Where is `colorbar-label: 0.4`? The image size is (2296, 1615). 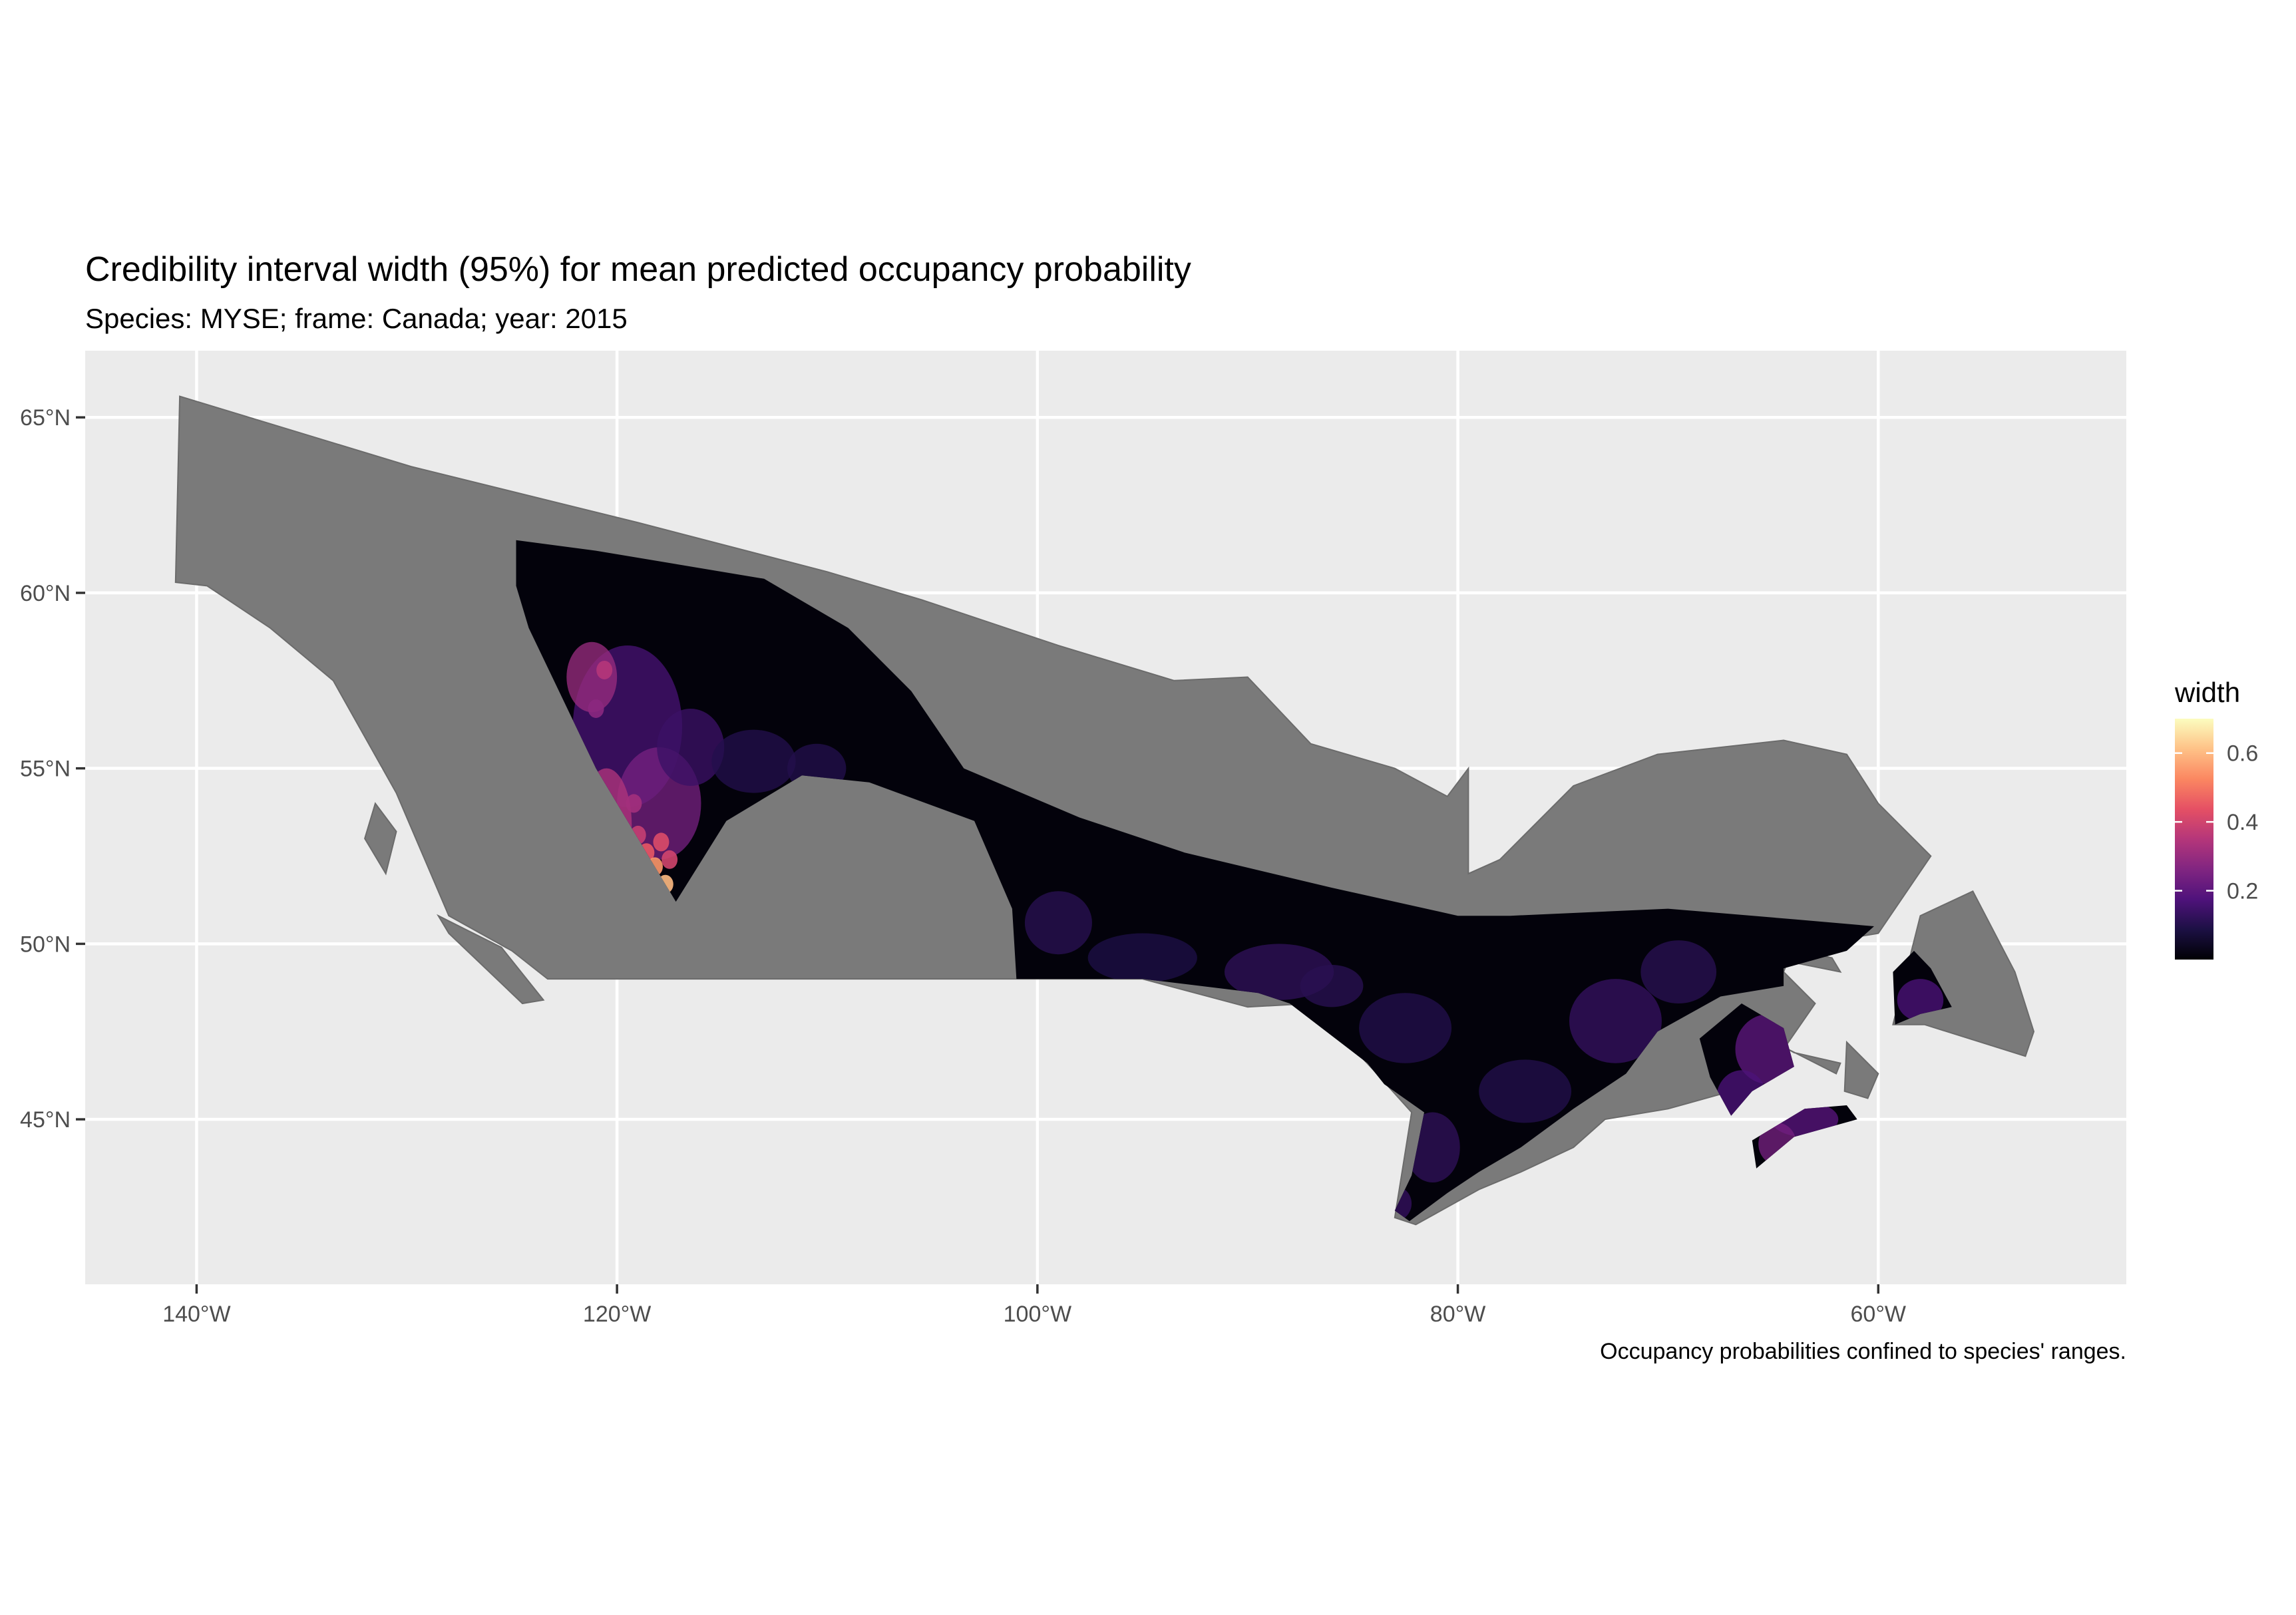
colorbar-label: 0.4 is located at coordinates (2242, 822).